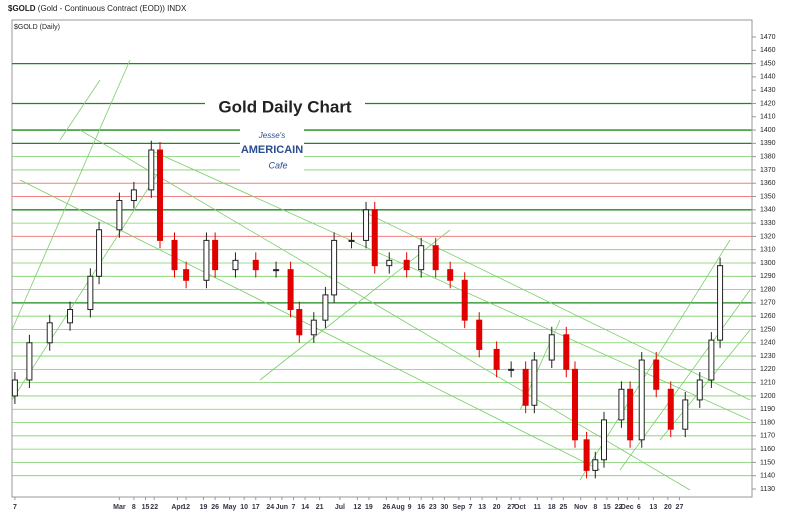  What do you see at coordinates (768, 356) in the screenshot?
I see `y-tick-label: 1230` at bounding box center [768, 356].